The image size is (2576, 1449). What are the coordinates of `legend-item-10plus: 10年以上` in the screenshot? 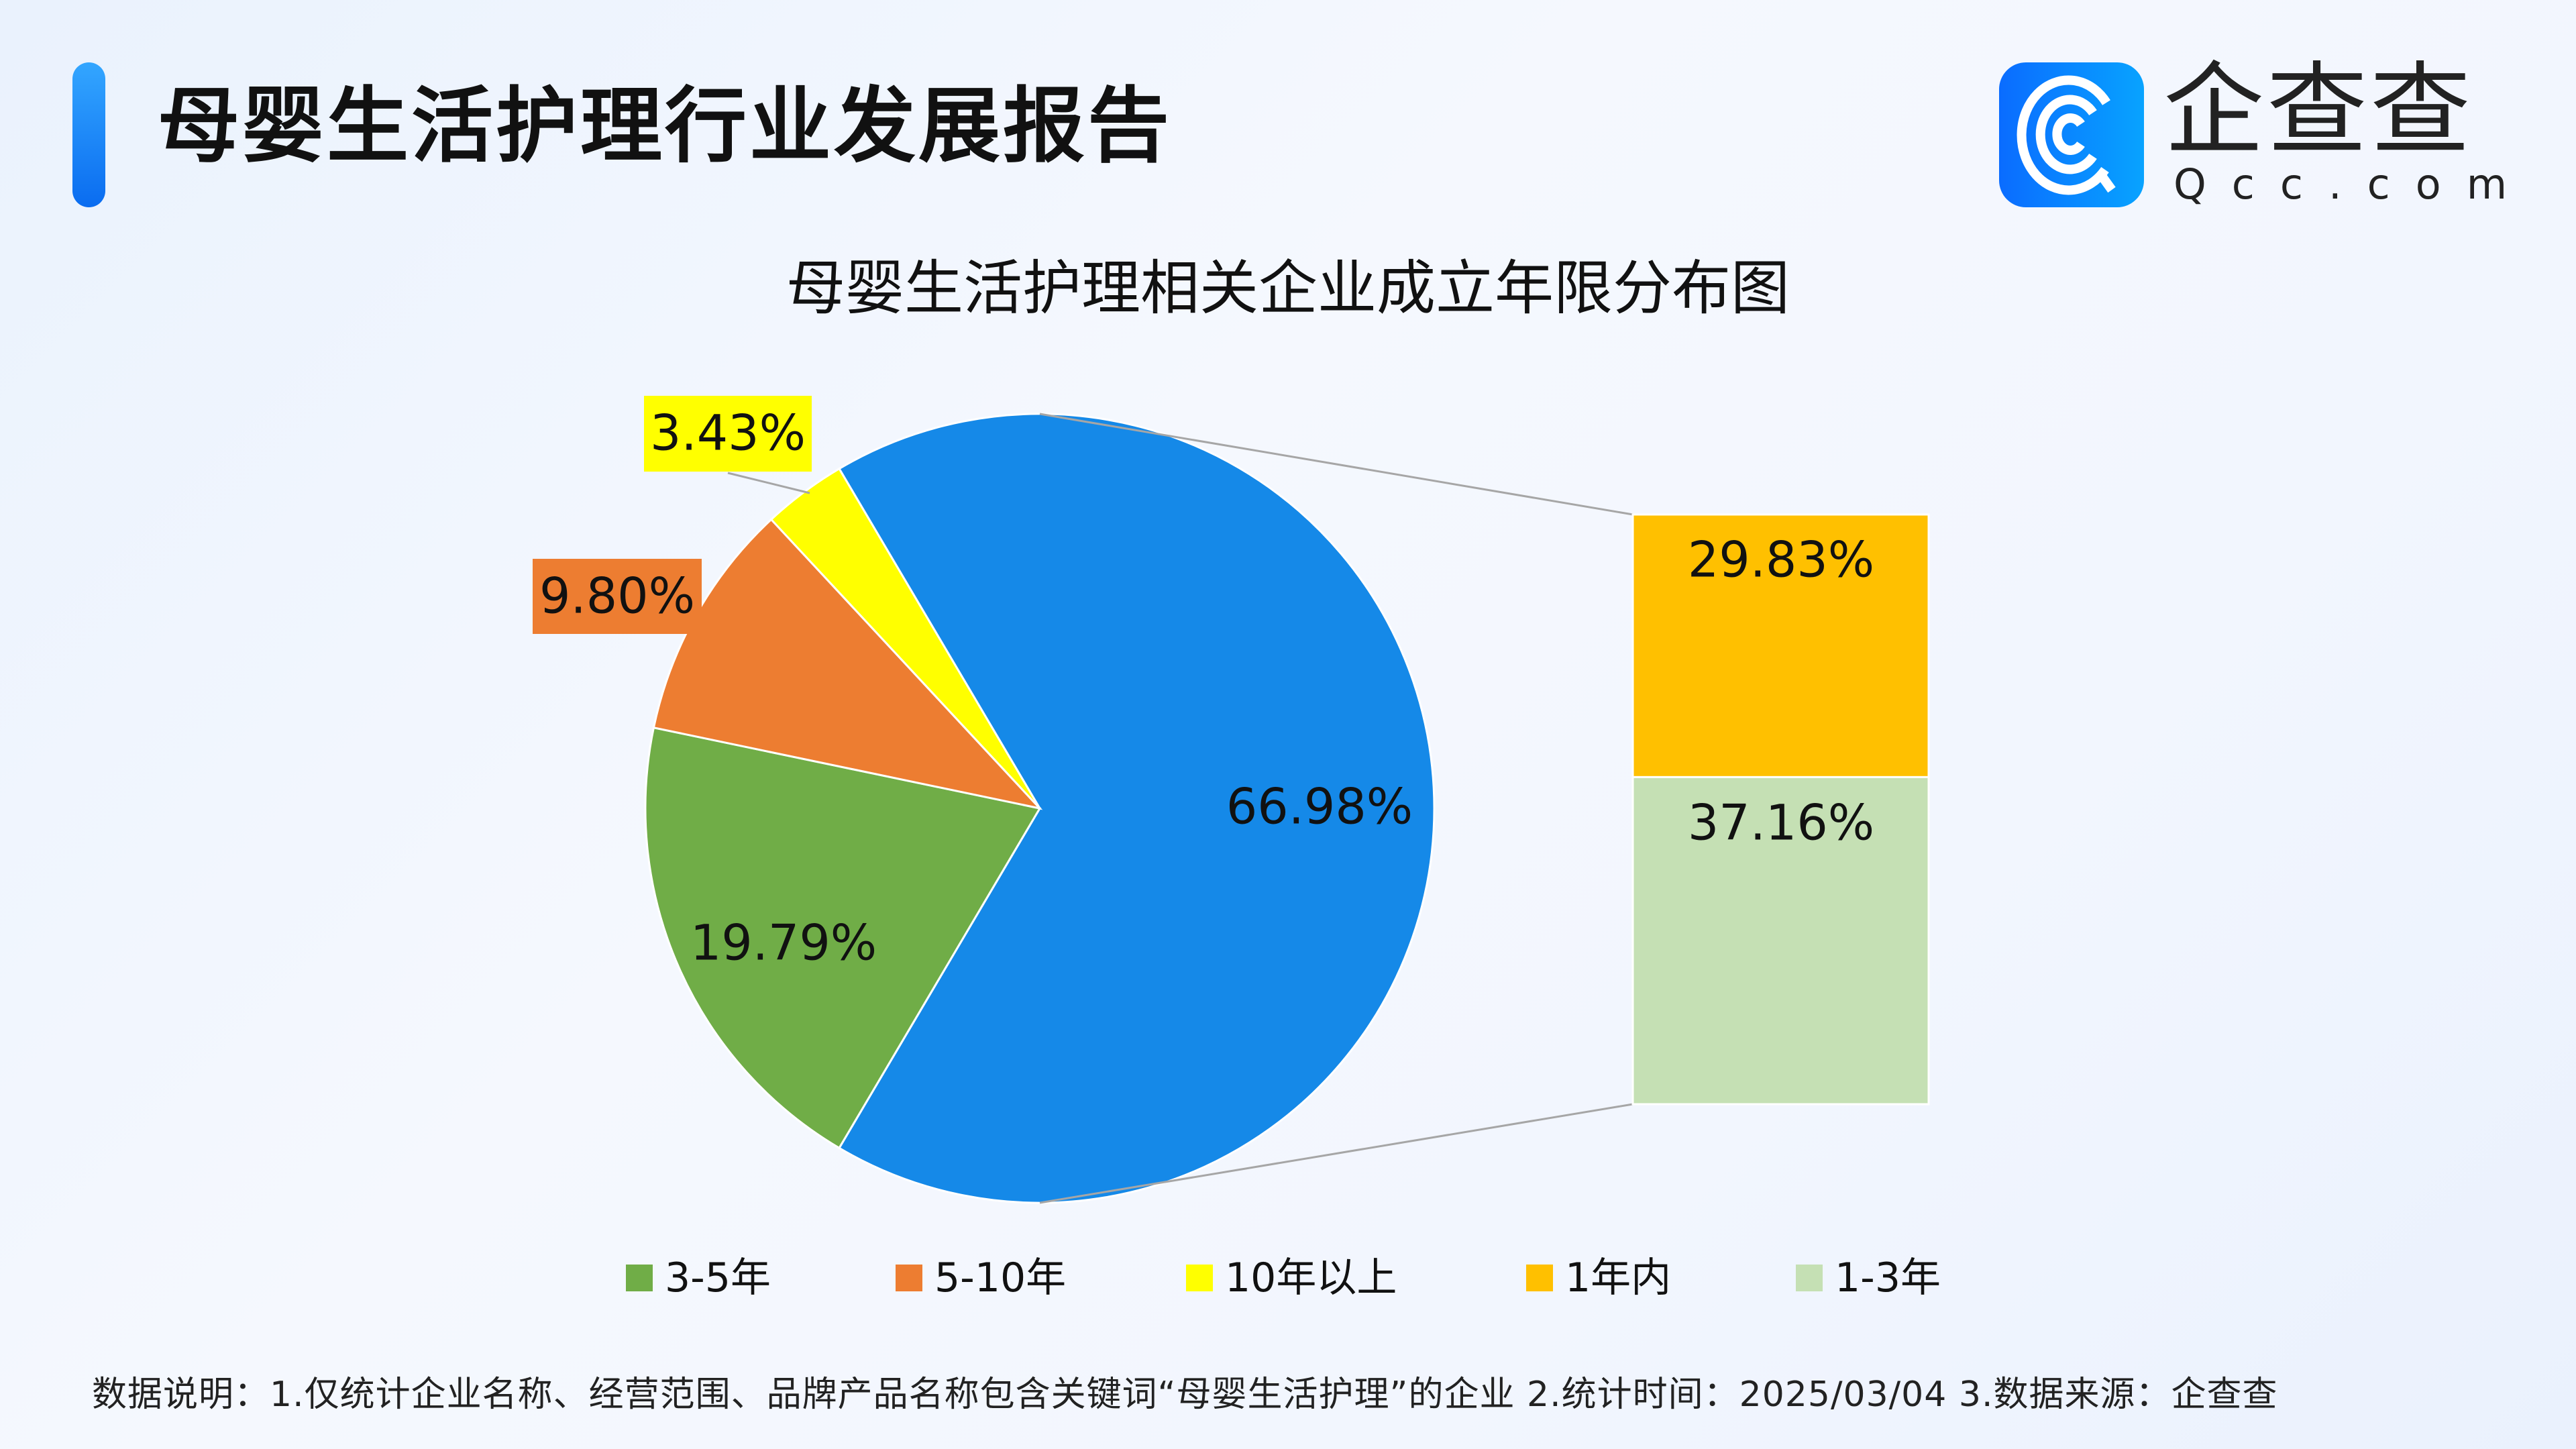 It's located at (1291, 1277).